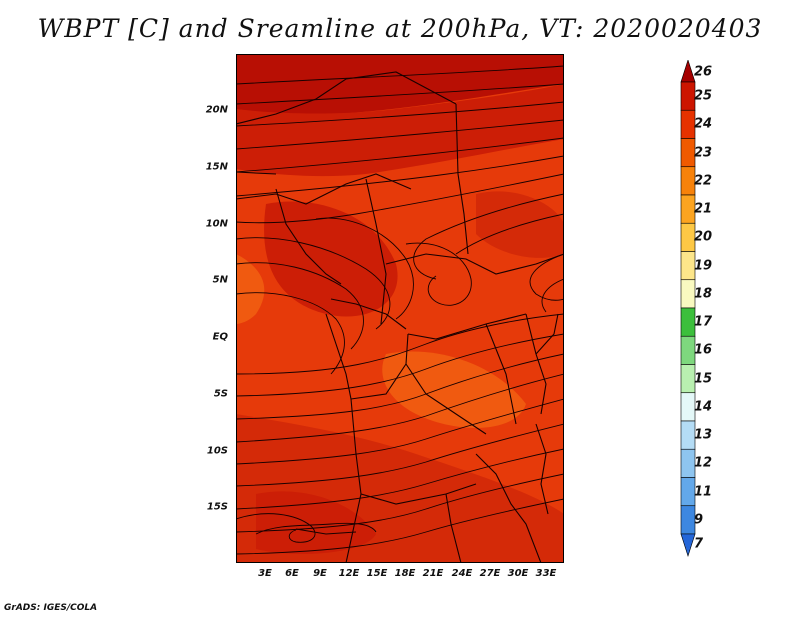  Describe the element at coordinates (703, 379) in the screenshot. I see `colorbar-label-15: 15` at that location.